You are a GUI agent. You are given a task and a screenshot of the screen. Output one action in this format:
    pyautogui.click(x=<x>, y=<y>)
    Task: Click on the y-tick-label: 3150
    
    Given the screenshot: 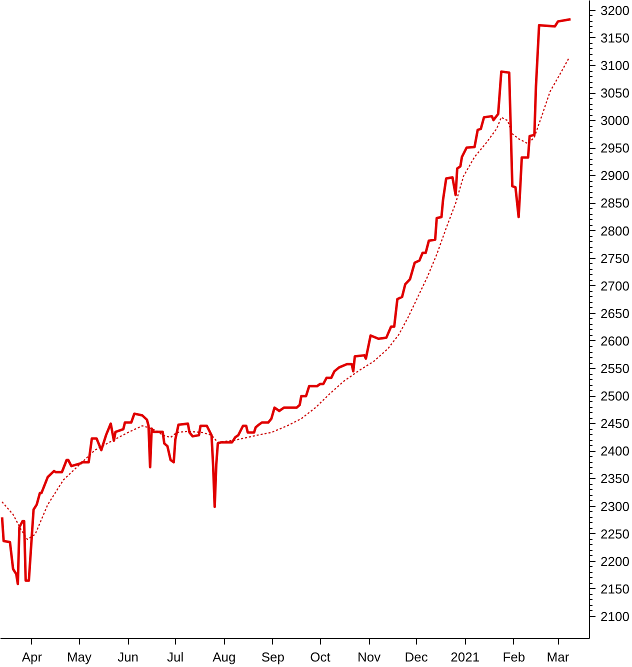 What is the action you would take?
    pyautogui.click(x=615, y=38)
    